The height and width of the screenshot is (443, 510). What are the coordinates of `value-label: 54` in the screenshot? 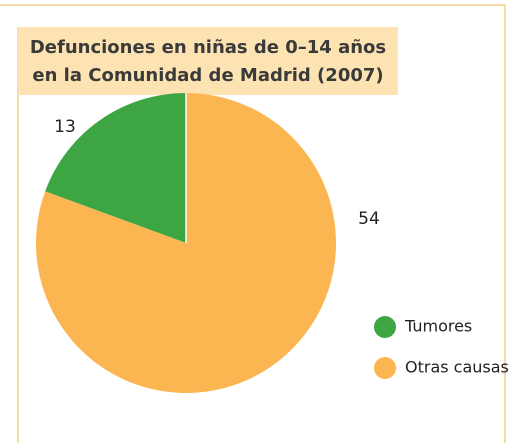 It's located at (369, 219).